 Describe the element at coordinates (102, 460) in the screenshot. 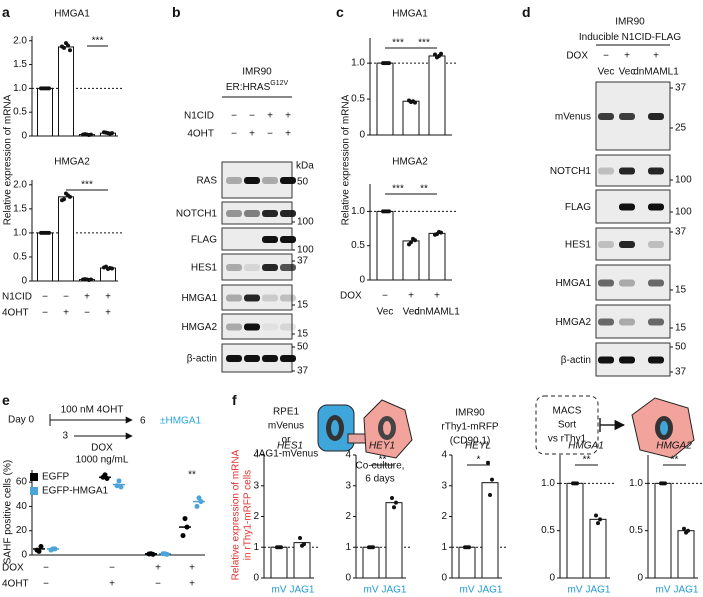

I see `timeline-text: 1000 ng/mL` at that location.